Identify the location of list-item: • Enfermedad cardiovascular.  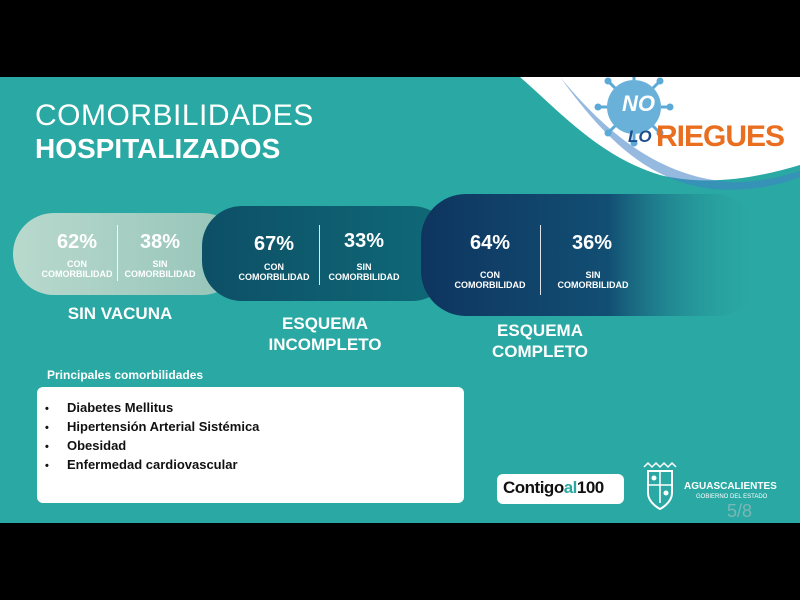
(152, 465).